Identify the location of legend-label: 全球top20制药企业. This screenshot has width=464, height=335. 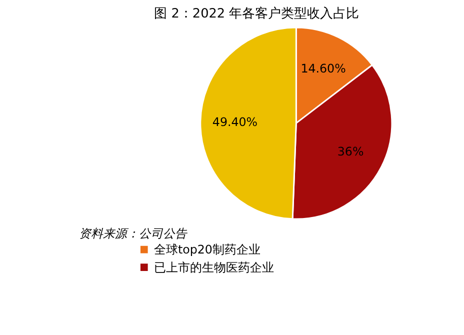
(207, 249).